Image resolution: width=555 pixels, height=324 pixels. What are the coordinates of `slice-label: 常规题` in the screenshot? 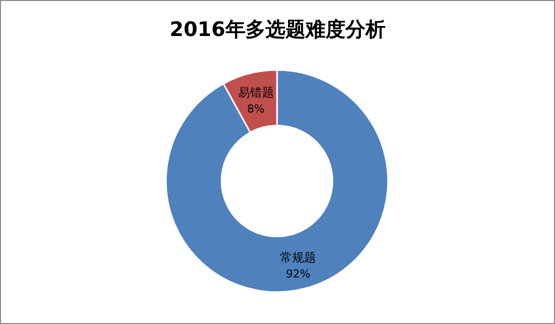 It's located at (298, 257).